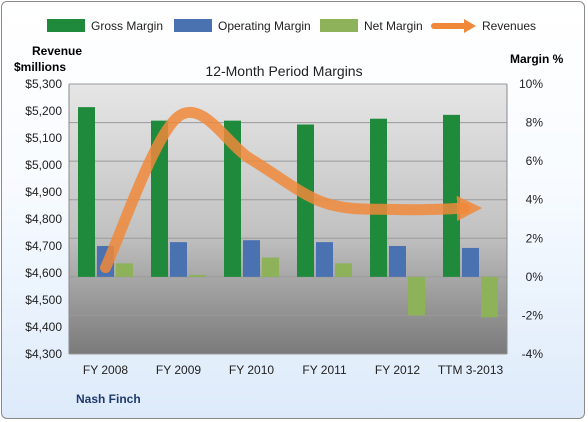 Image resolution: width=588 pixels, height=422 pixels. I want to click on x-tick-label: FY 2012, so click(397, 370).